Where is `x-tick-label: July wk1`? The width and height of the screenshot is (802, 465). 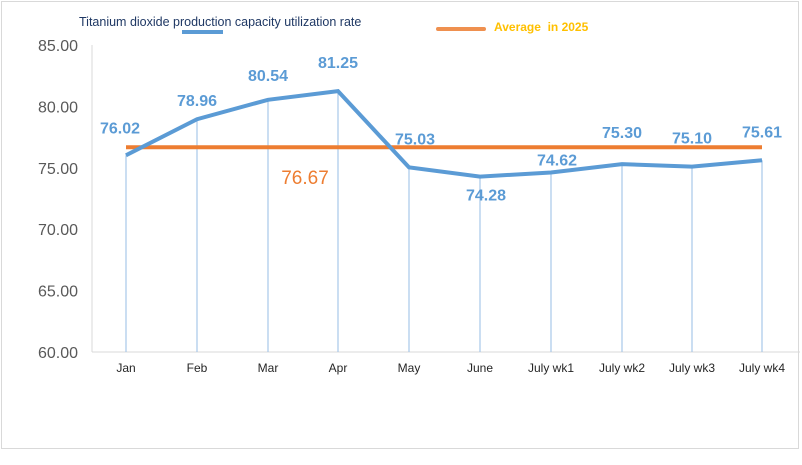 x-tick-label: July wk1 is located at coordinates (551, 368).